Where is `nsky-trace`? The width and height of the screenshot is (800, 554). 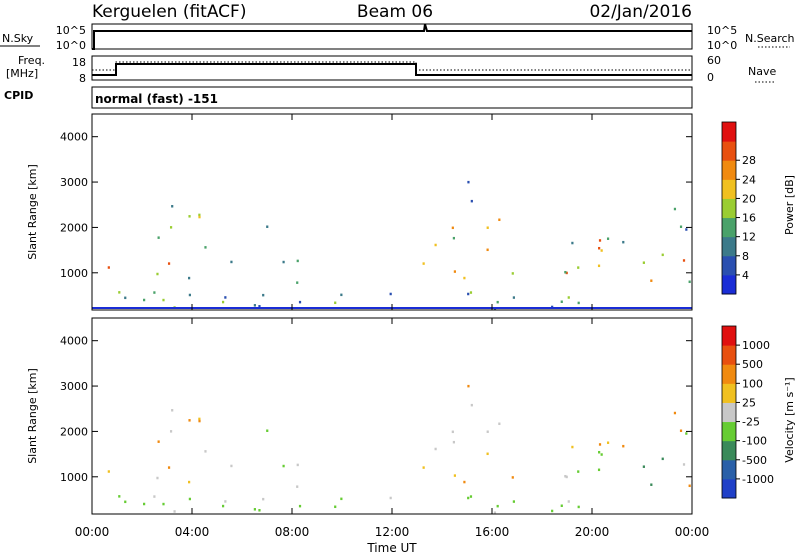 nsky-trace is located at coordinates (392, 36).